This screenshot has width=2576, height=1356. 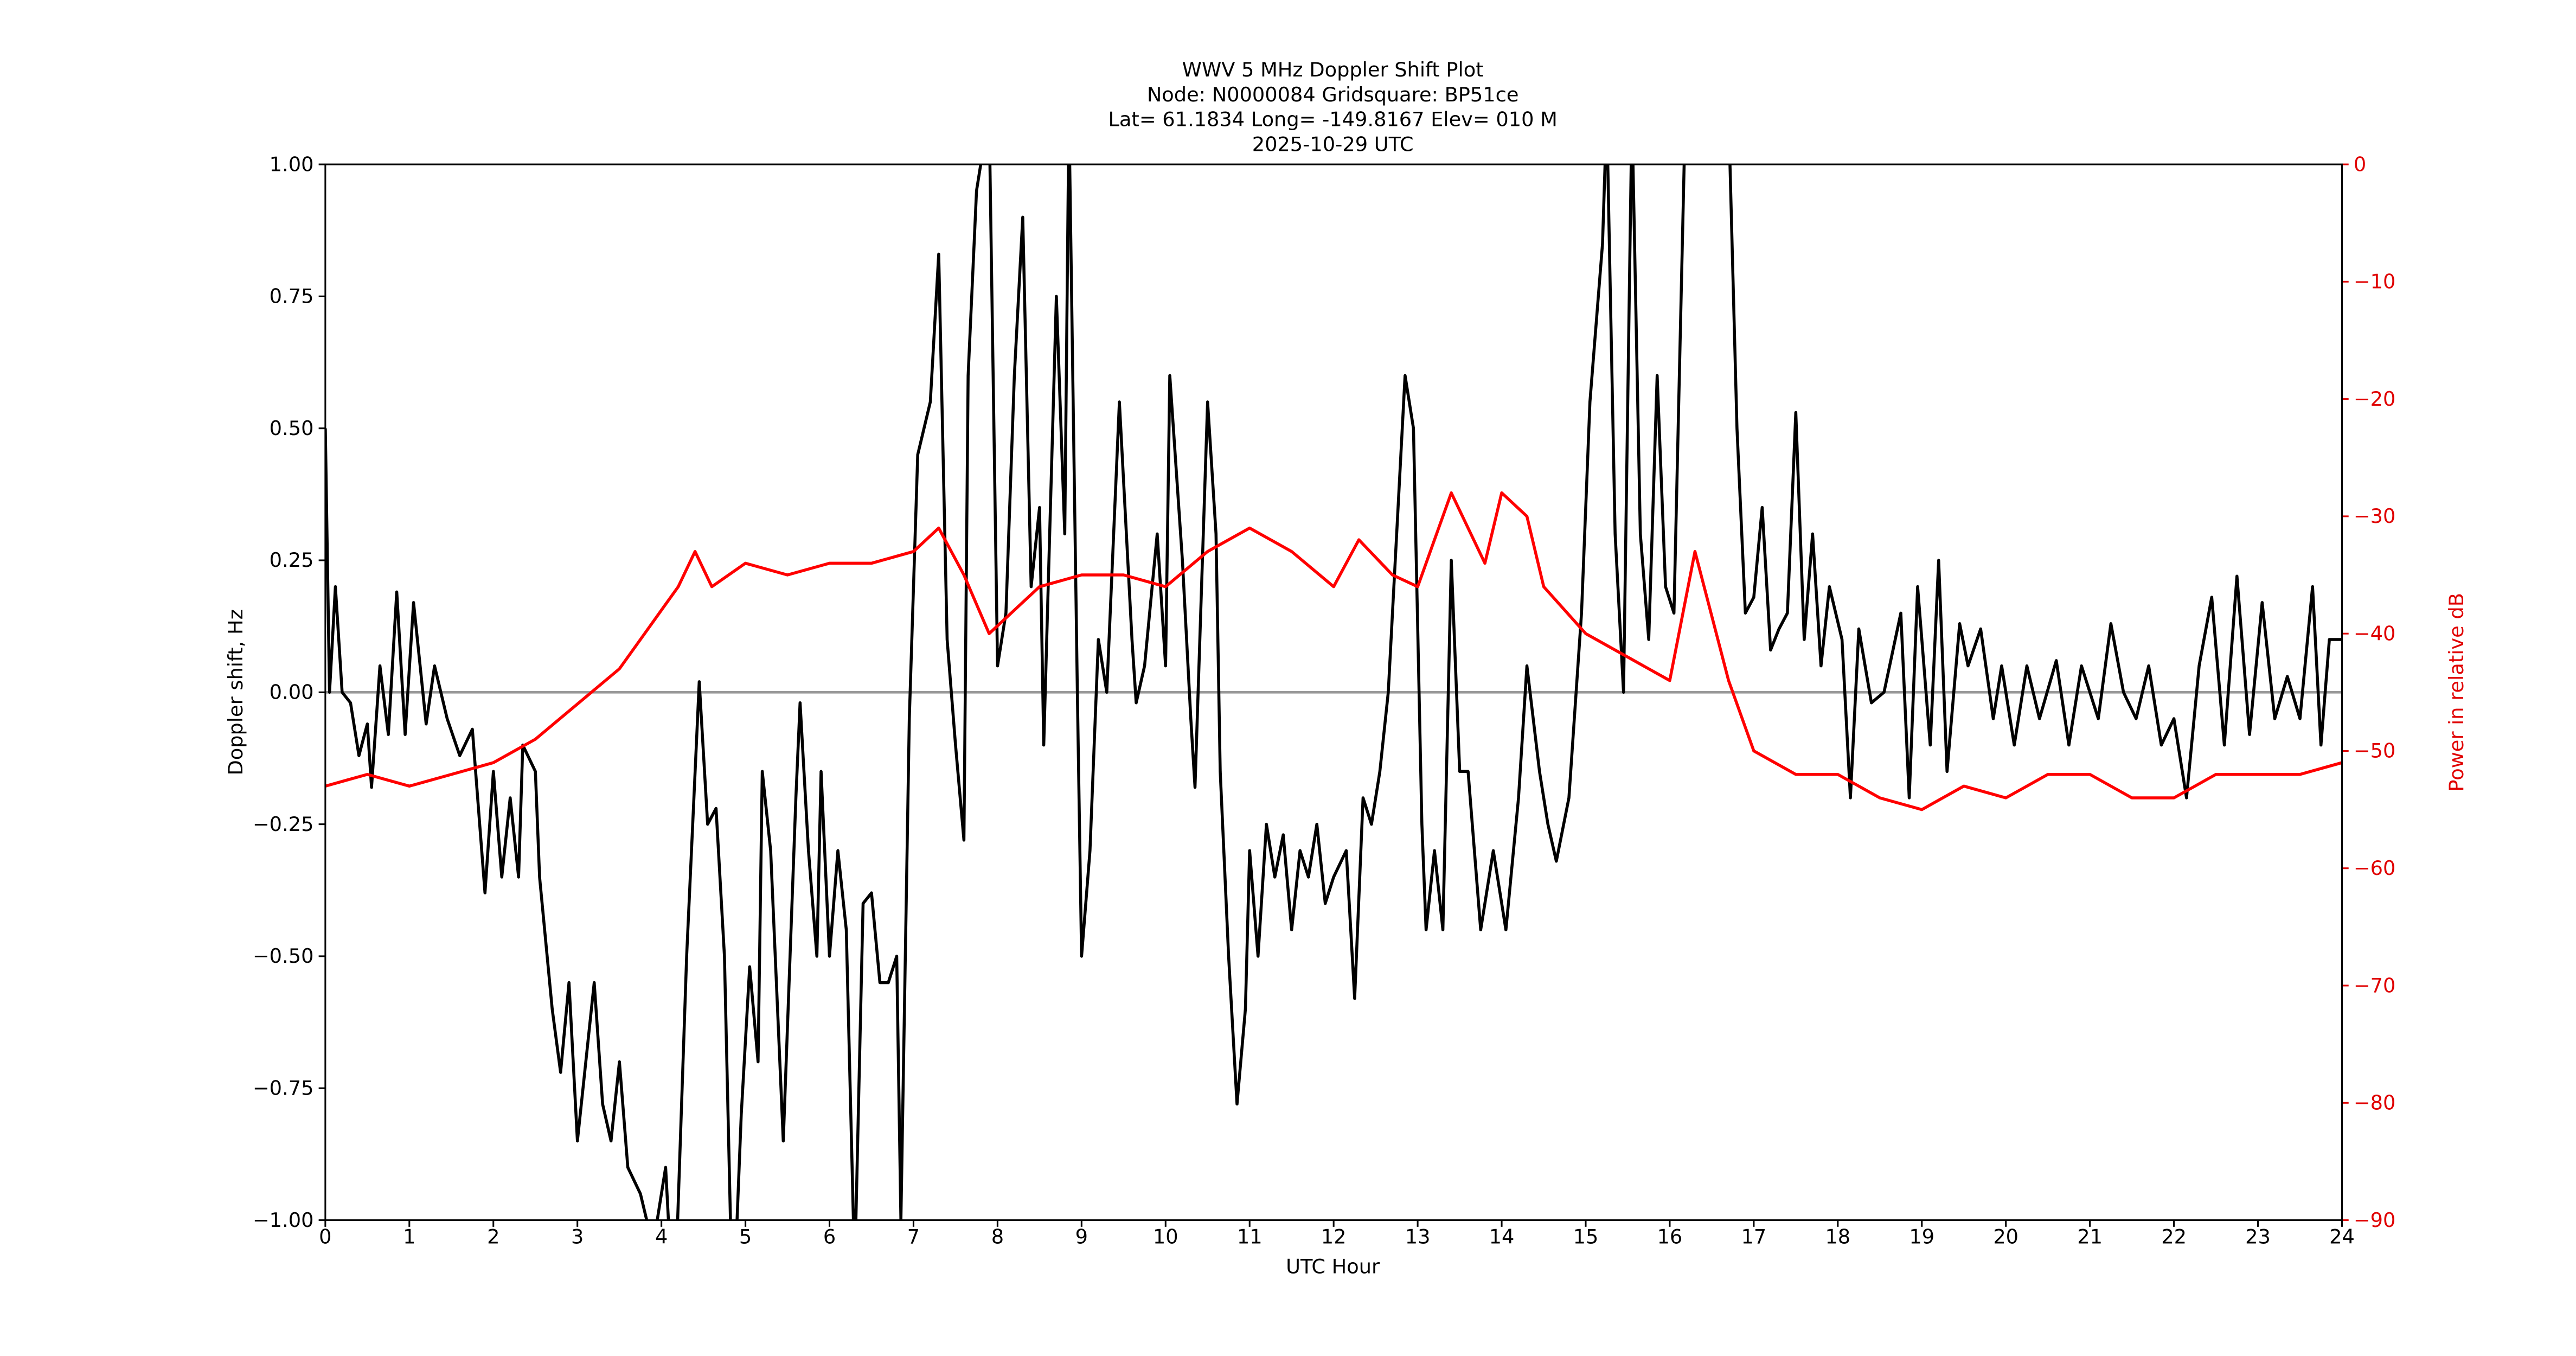 I want to click on x-tick-label: 16, so click(x=1670, y=1236).